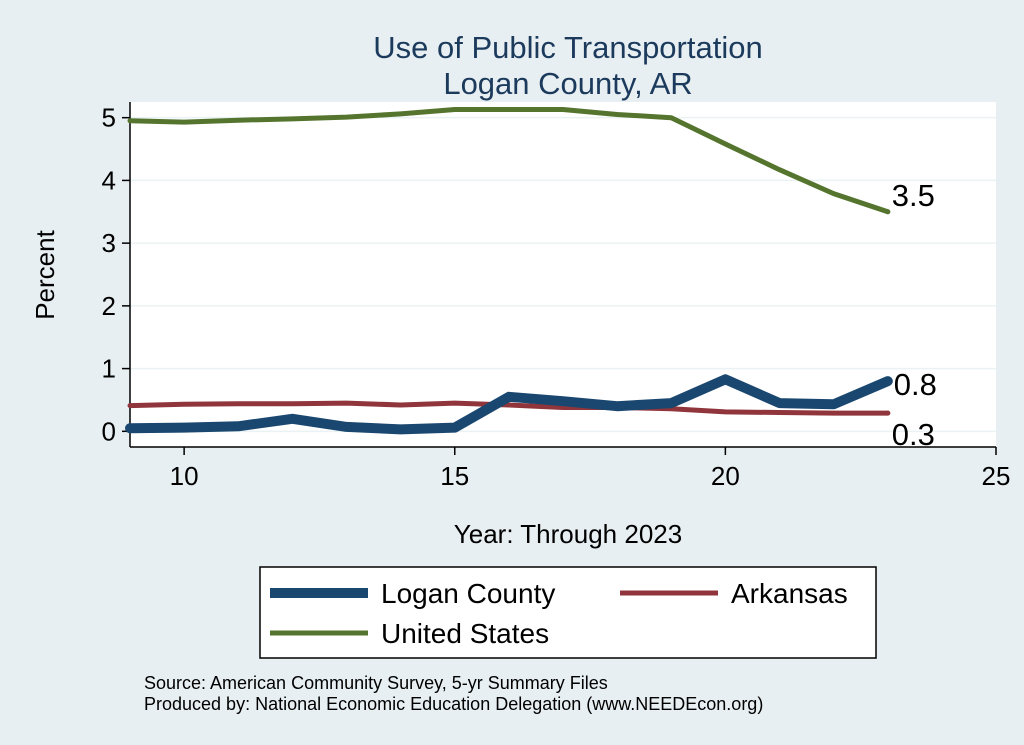  Describe the element at coordinates (913, 195) in the screenshot. I see `end-label-united-states: 3.5` at that location.